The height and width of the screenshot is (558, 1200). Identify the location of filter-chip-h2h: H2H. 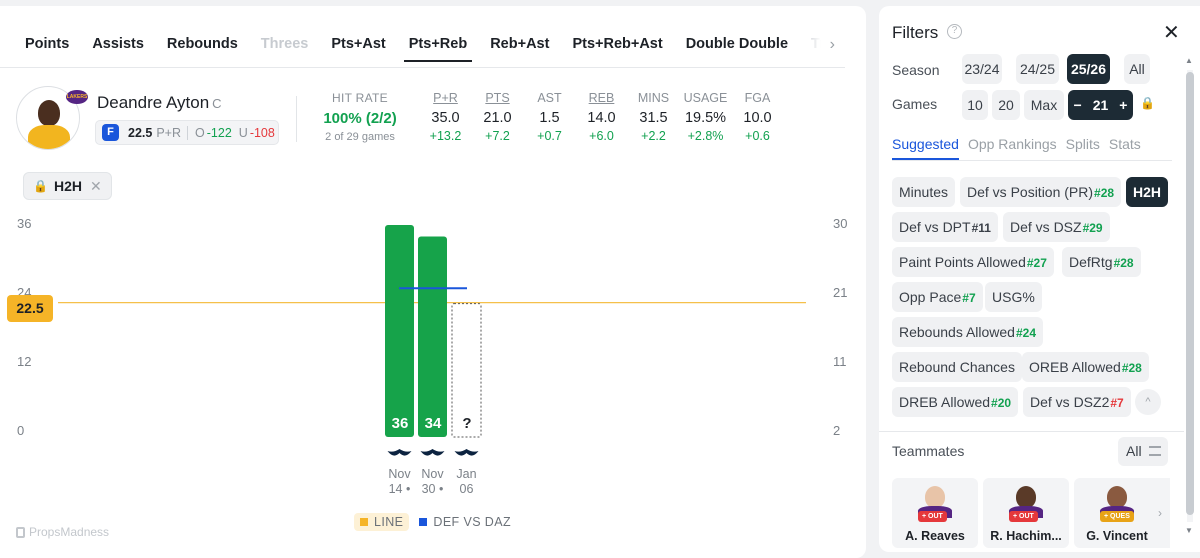
(1147, 192).